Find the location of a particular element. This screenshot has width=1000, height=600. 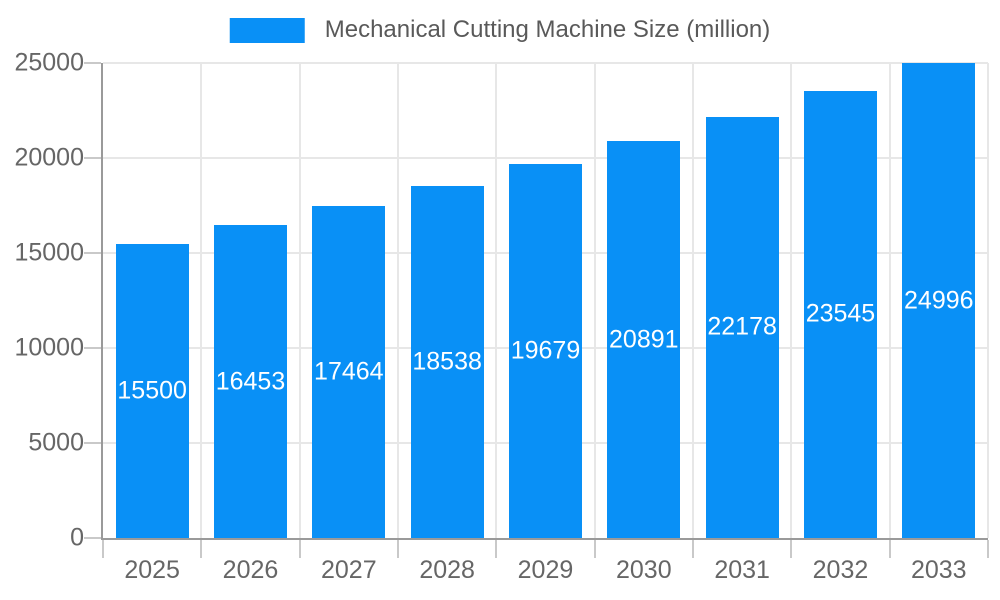

x-axis-label: 2033 is located at coordinates (938, 570).